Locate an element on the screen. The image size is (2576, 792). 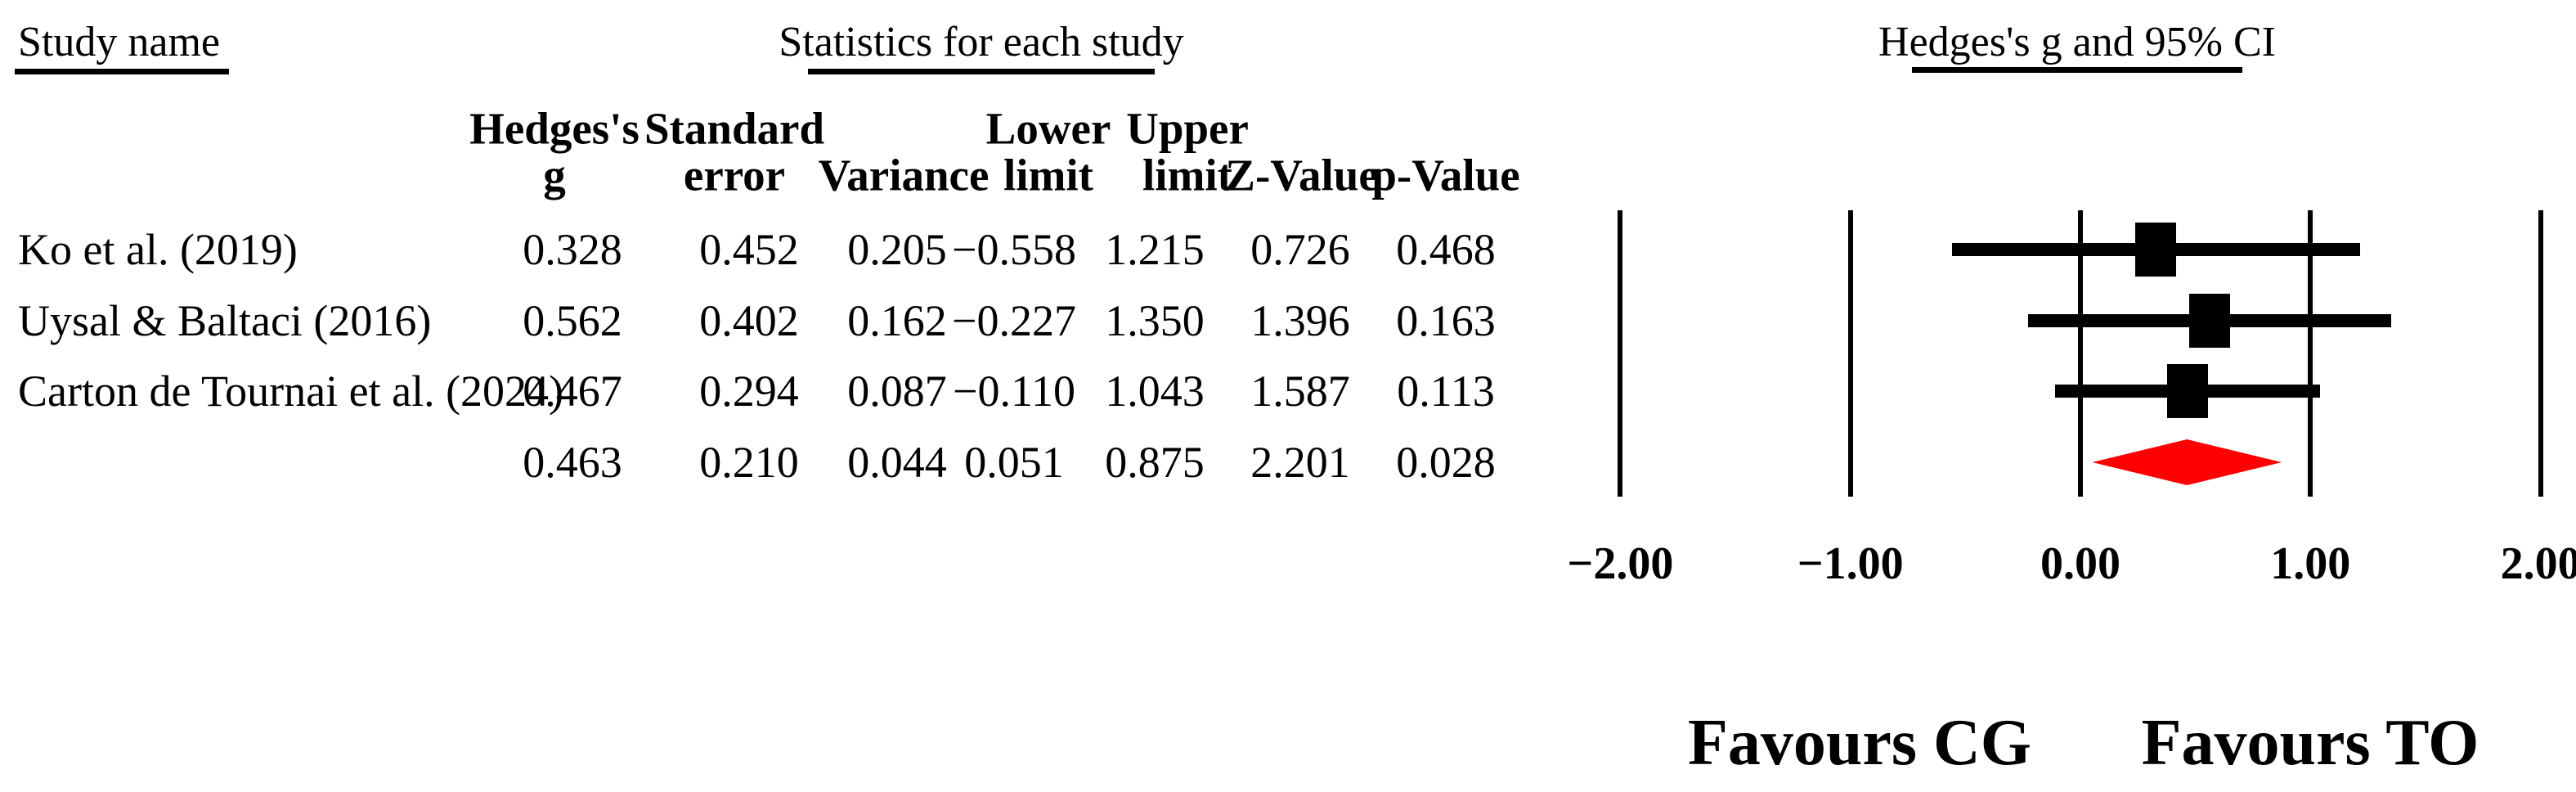
column-header-line1: Lower is located at coordinates (1048, 129).